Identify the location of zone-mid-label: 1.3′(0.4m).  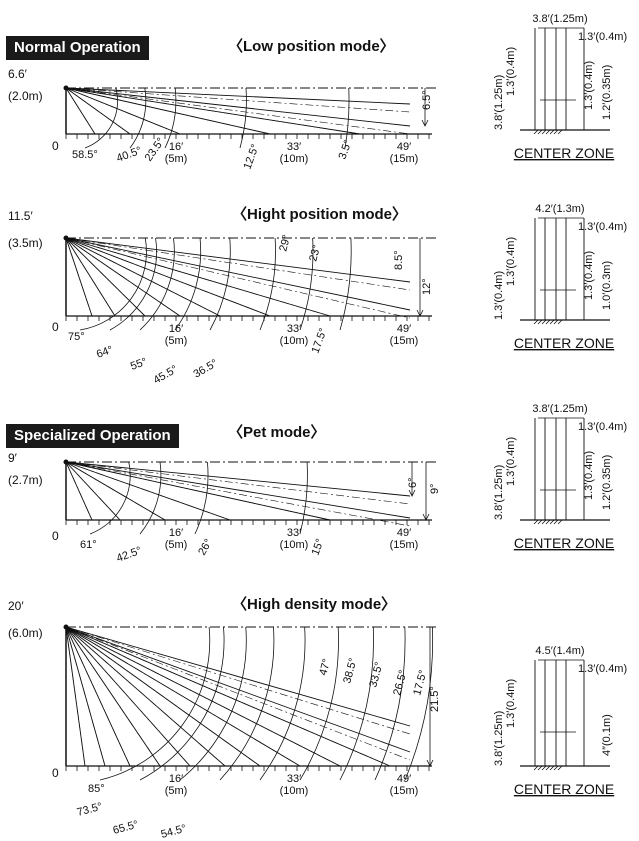
(589, 85).